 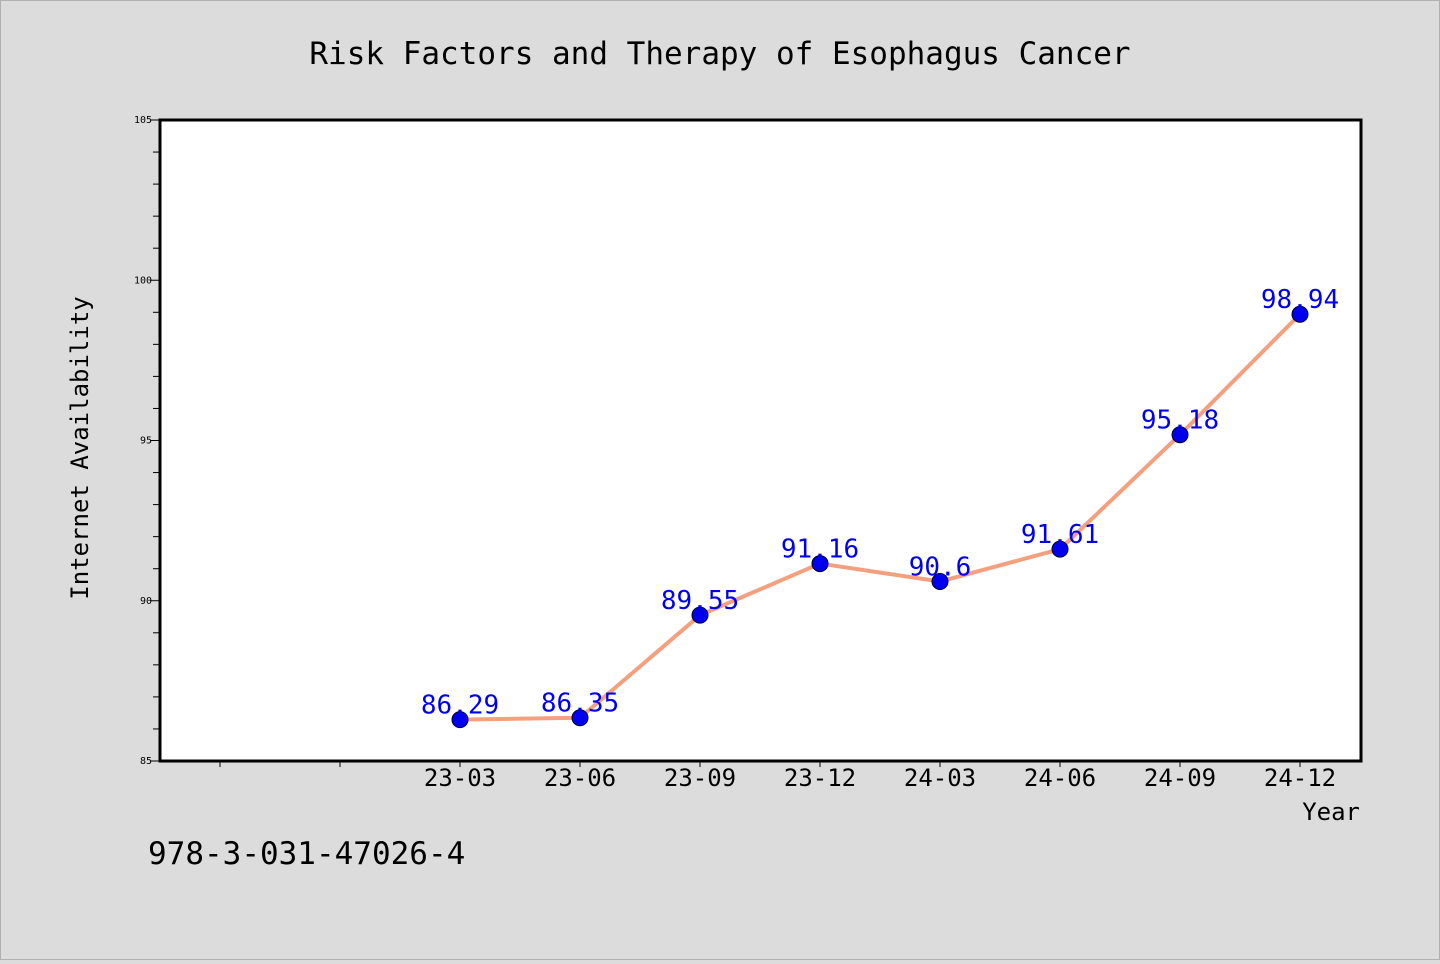 I want to click on y-axis-label: Internet Availability, so click(x=80, y=447).